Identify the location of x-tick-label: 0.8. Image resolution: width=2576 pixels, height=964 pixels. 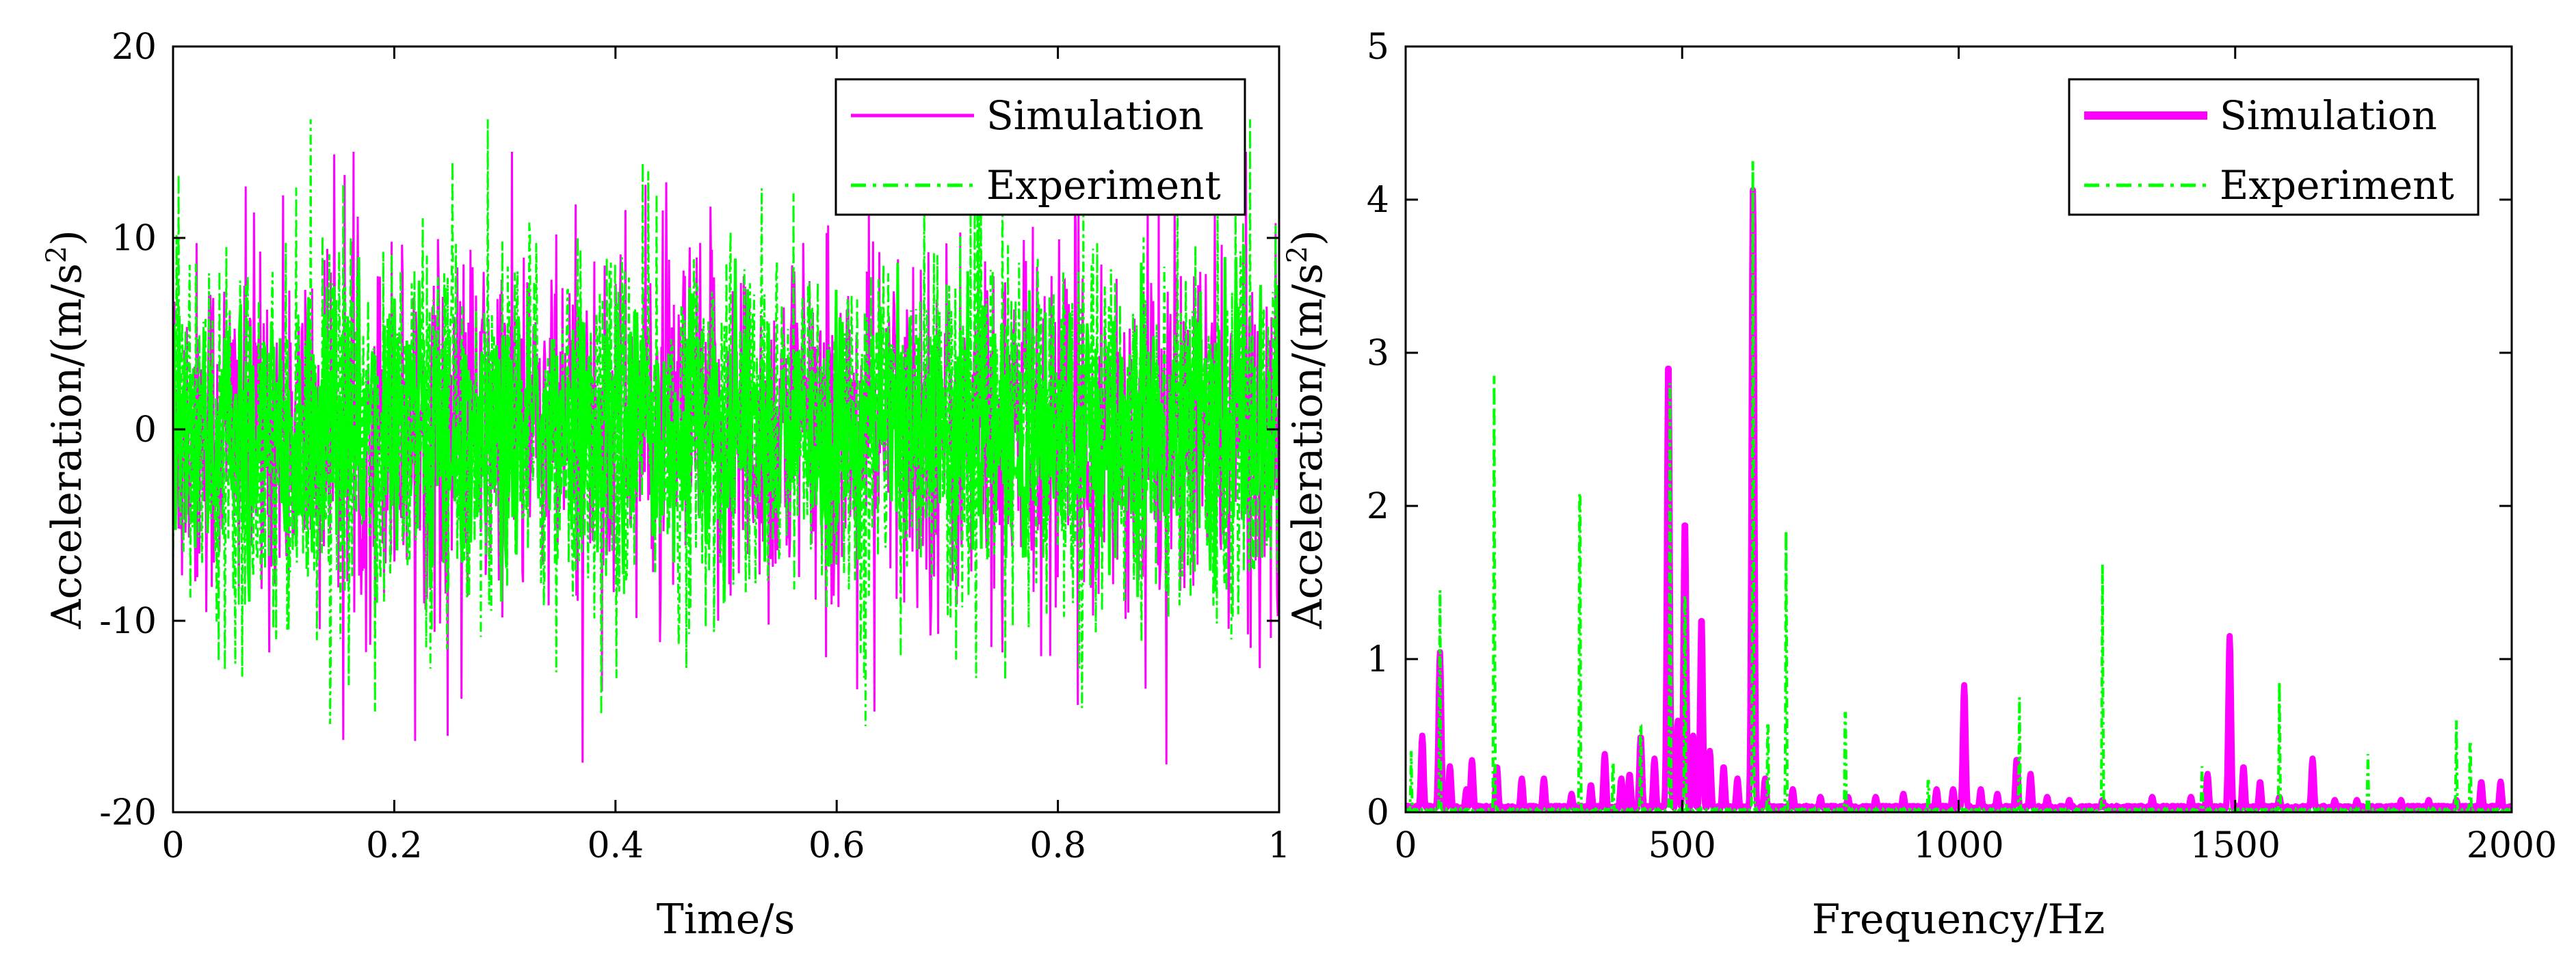
(1057, 845).